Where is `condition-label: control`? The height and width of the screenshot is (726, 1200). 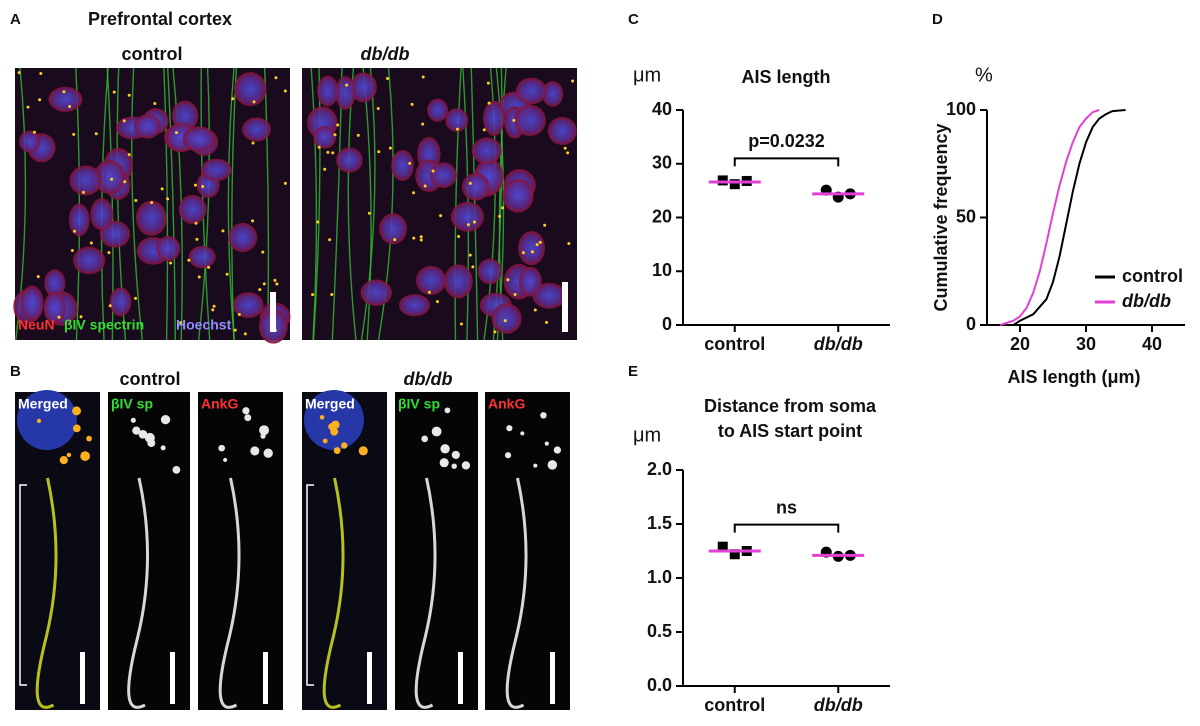
condition-label: control is located at coordinates (150, 379).